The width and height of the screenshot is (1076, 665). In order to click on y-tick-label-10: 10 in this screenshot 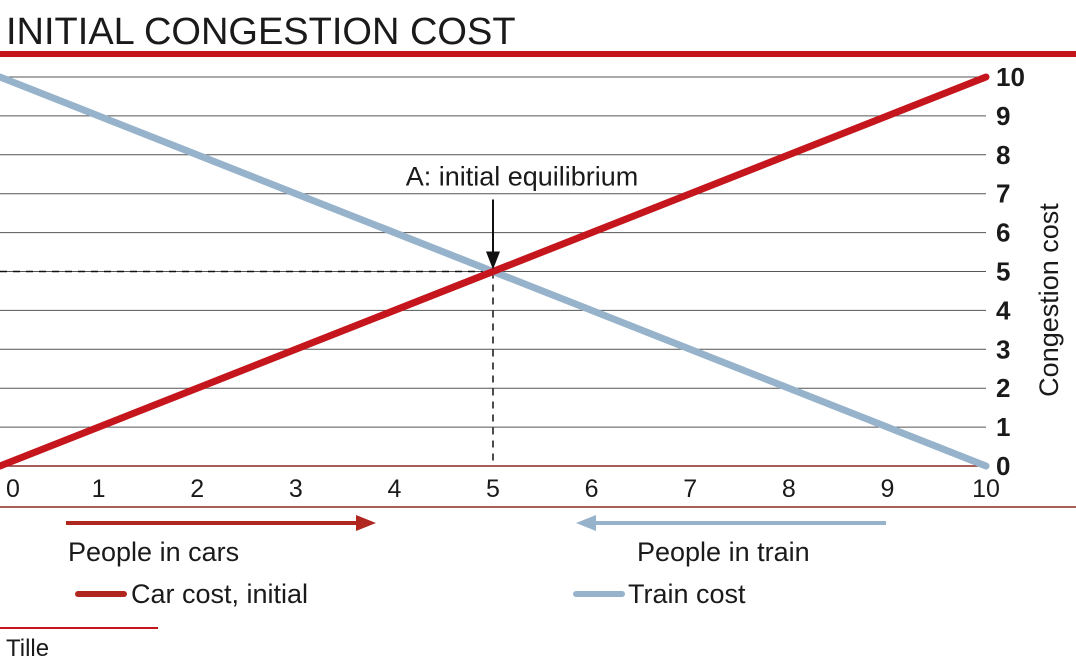, I will do `click(1010, 77)`.